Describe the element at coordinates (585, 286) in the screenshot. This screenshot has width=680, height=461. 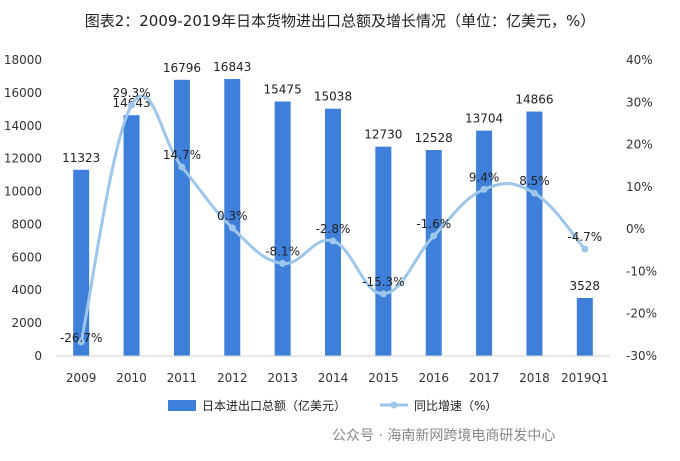
I see `bar-data-label: 3528` at that location.